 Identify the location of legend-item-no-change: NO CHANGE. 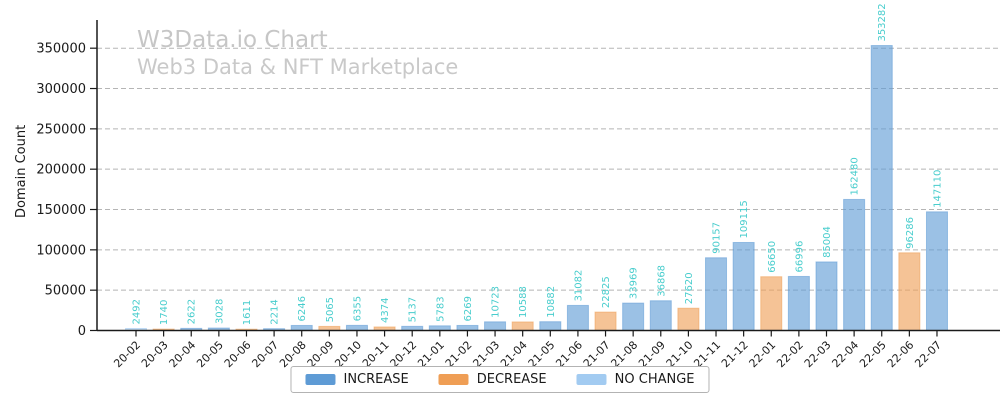
(635, 379).